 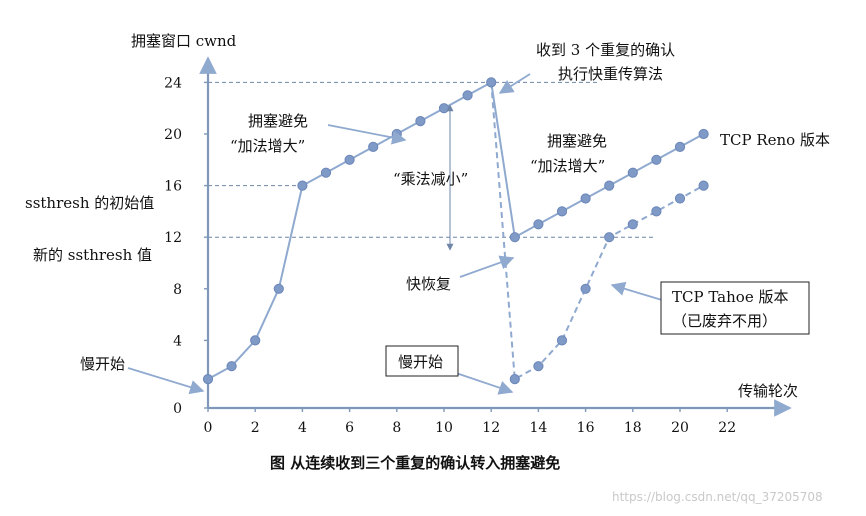 I want to click on mult-decrease-label: “乘法减小”, so click(x=430, y=179).